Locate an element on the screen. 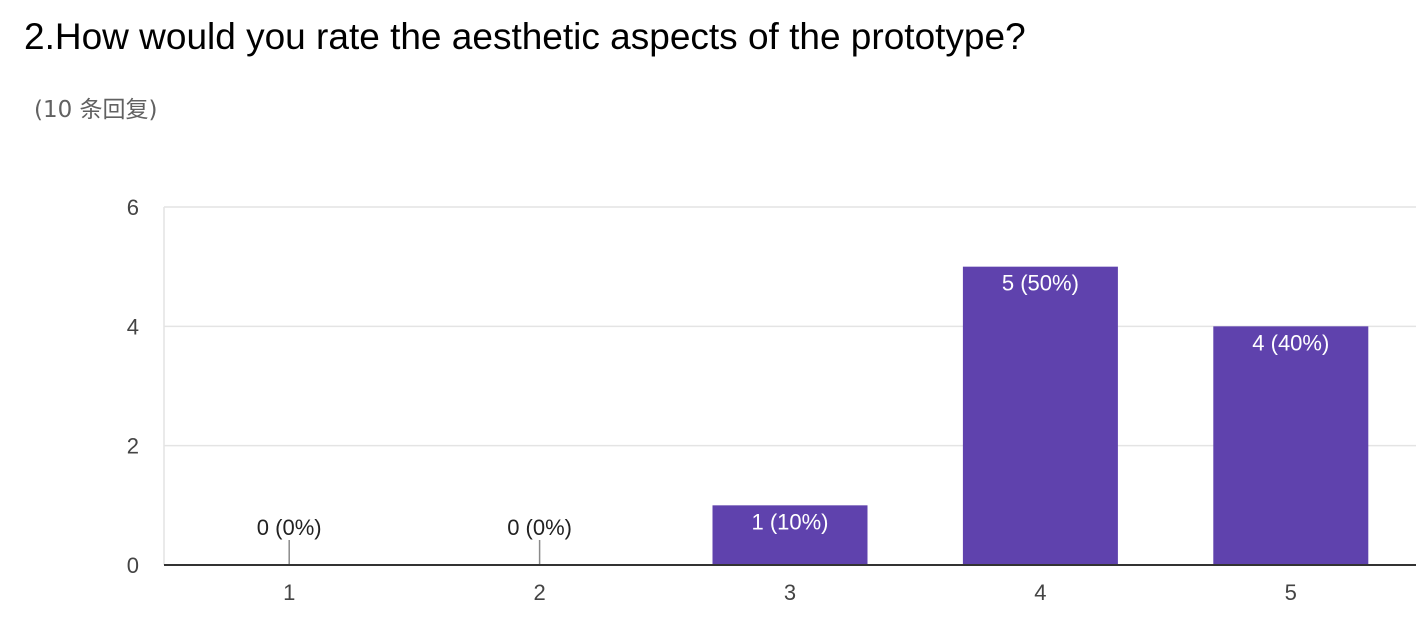  y-tick-label: 2 is located at coordinates (133, 446).